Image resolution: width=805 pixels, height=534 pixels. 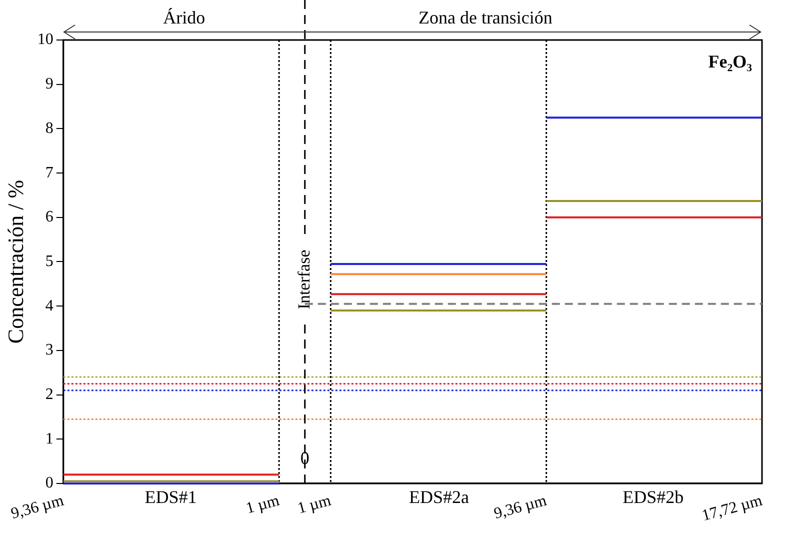 I want to click on text: Zona de transición, so click(x=485, y=18).